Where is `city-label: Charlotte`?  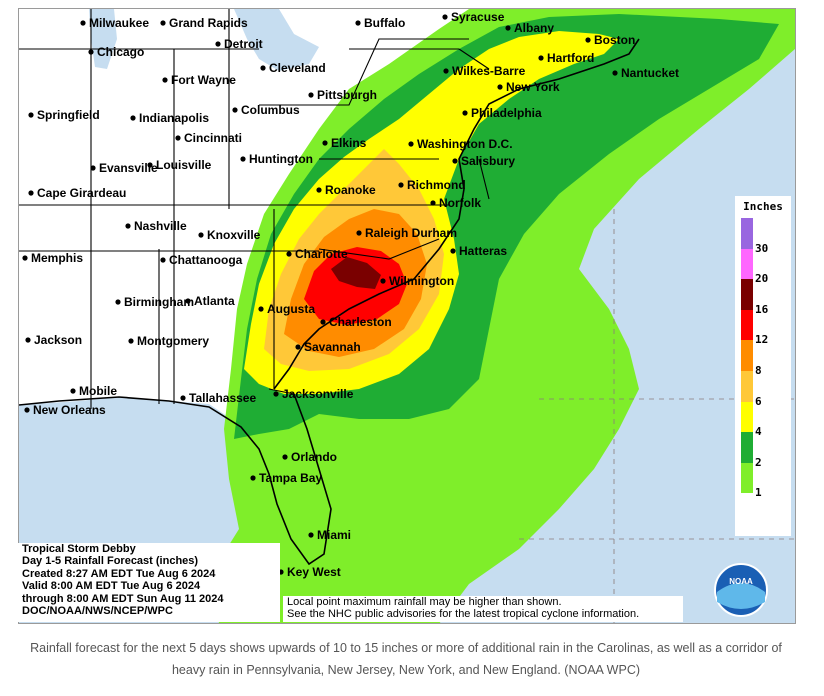
city-label: Charlotte is located at coordinates (321, 254).